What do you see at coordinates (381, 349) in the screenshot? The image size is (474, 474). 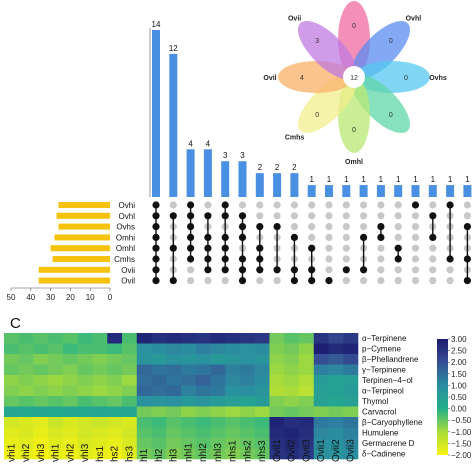 I see `heatmap-row-label: p−Cymene` at bounding box center [381, 349].